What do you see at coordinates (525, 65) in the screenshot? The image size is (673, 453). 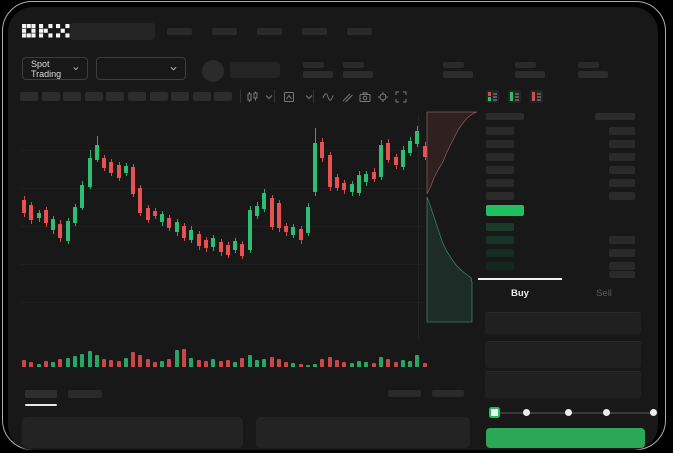 I see `stat-label-placeholder` at bounding box center [525, 65].